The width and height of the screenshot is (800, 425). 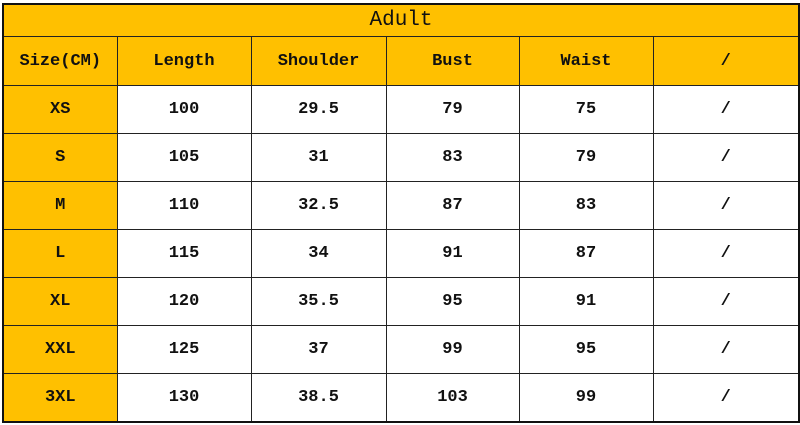 What do you see at coordinates (184, 61) in the screenshot?
I see `header-length: Length` at bounding box center [184, 61].